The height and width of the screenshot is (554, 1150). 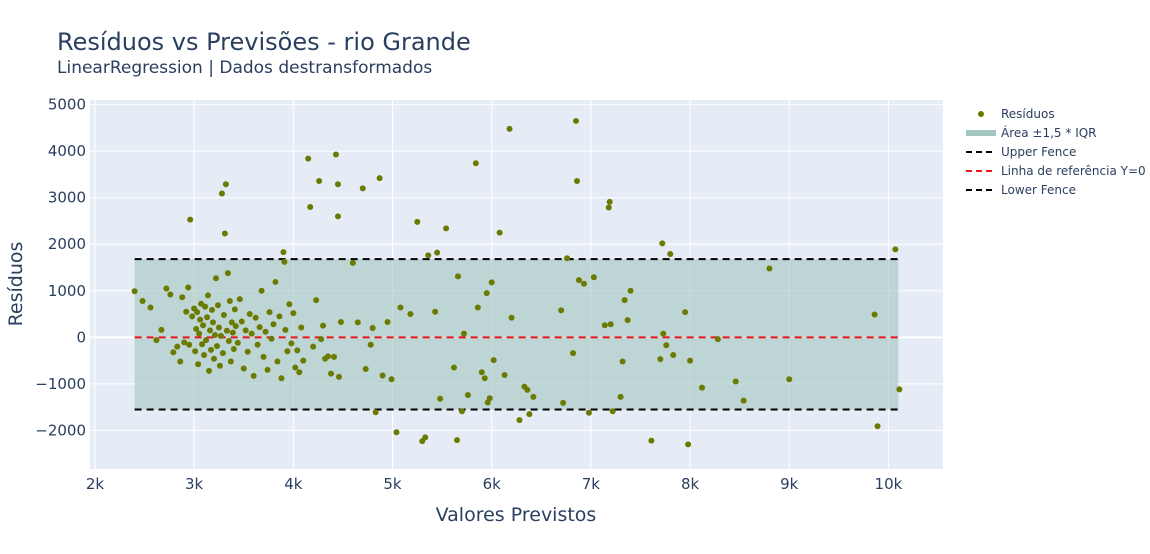 I want to click on y-axis-ticks: −2000 −1000 0 1000 2000 3000 4000 5000, so click(x=60, y=268).